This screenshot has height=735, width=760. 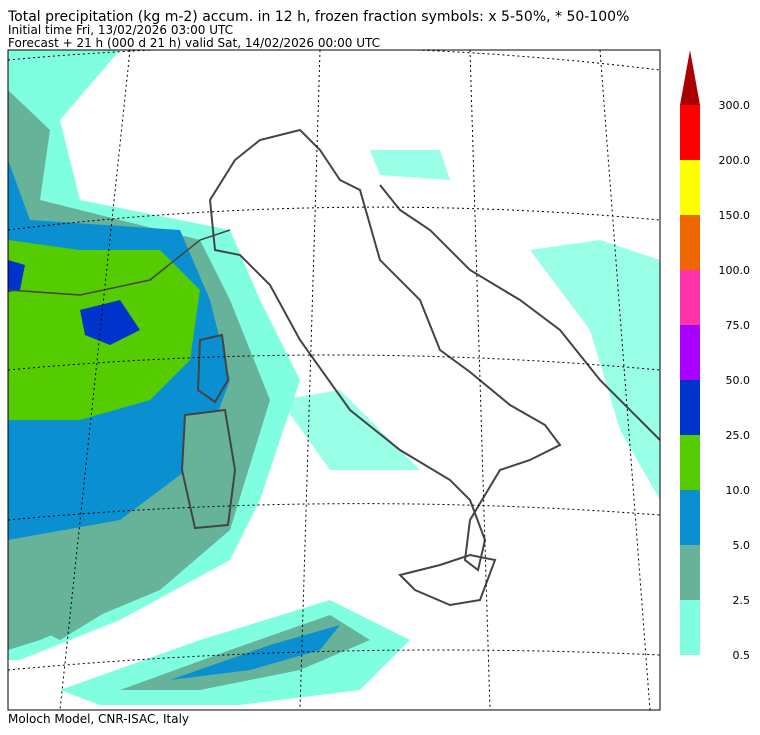 What do you see at coordinates (735, 160) in the screenshot?
I see `colorbar-label: 200.0` at bounding box center [735, 160].